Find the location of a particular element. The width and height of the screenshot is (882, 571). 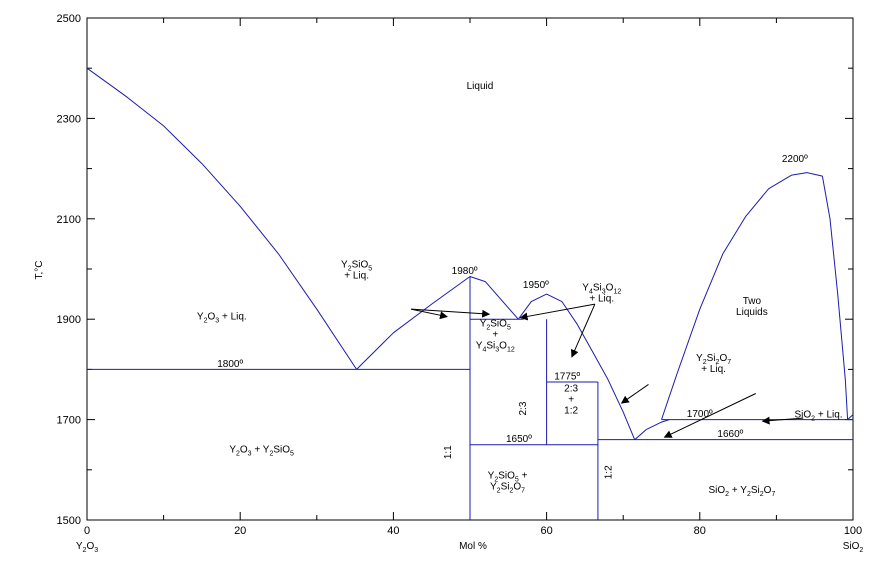

x-end-label-right: SiO2 is located at coordinates (853, 547).